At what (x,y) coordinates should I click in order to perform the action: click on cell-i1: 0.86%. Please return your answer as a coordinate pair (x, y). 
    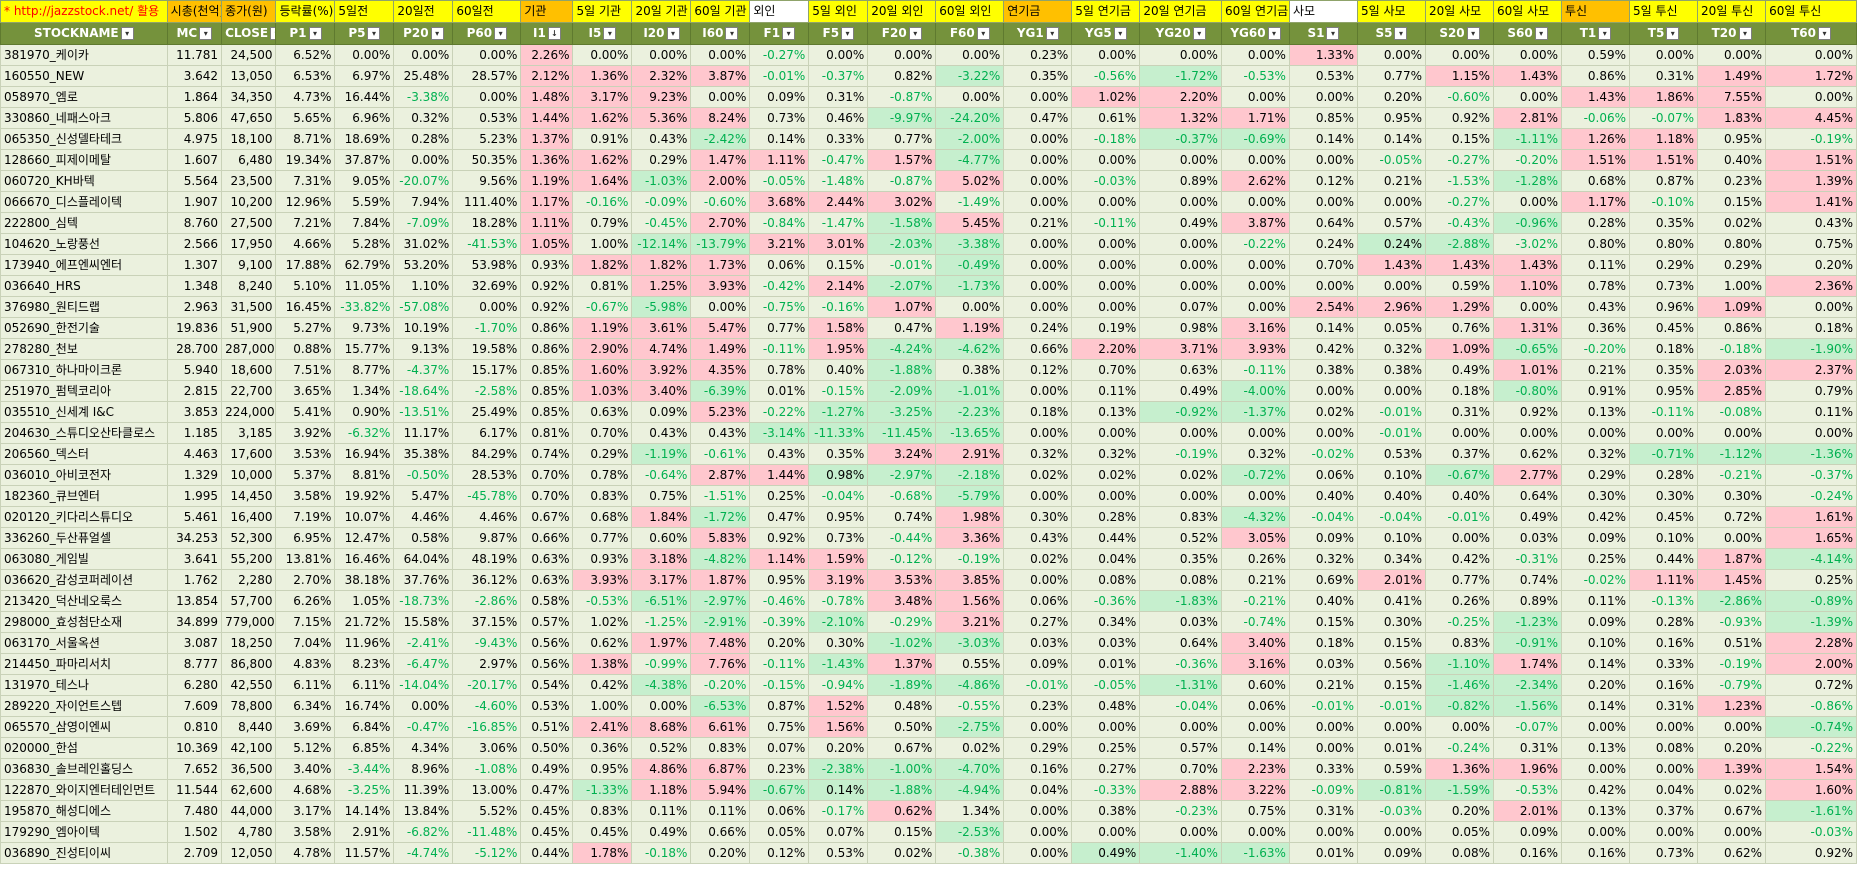
    Looking at the image, I should click on (547, 349).